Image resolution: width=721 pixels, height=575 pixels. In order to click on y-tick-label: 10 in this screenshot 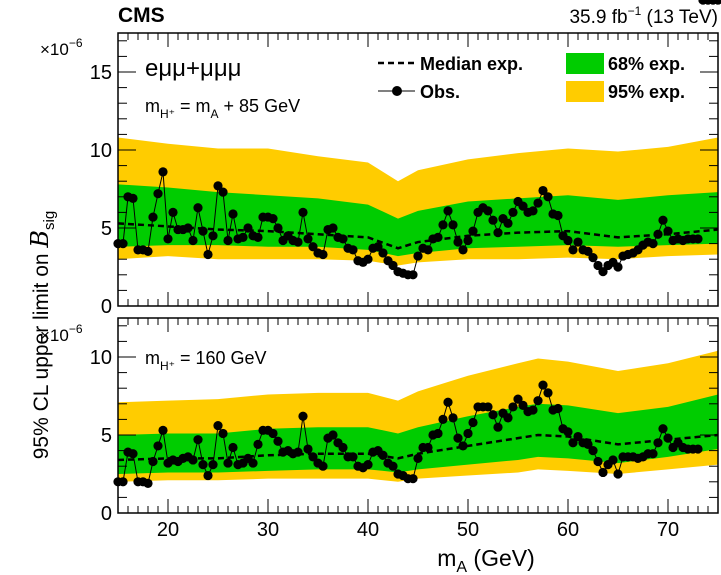, I will do `click(101, 151)`.